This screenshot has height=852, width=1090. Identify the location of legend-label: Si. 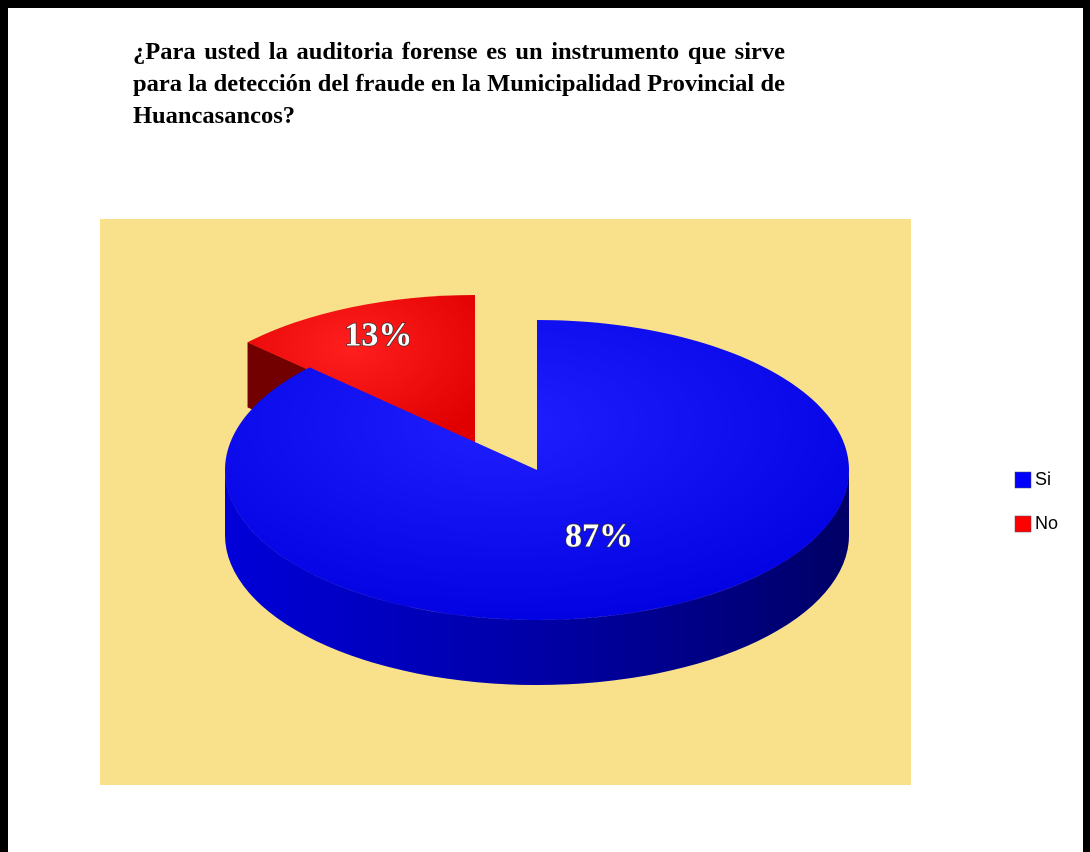
(1043, 479).